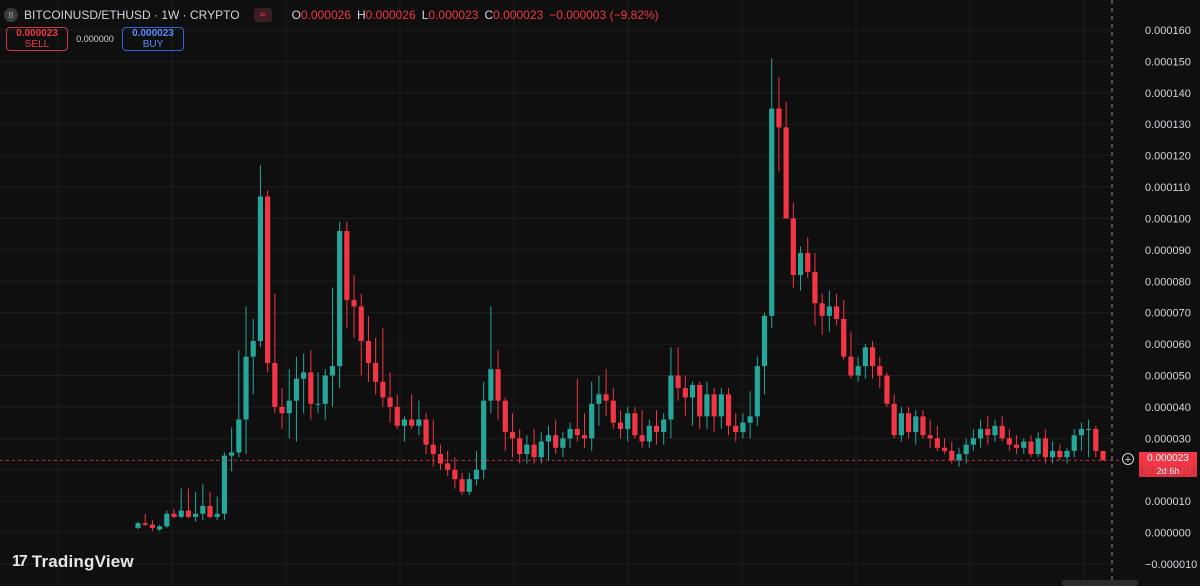 This screenshot has width=1200, height=586. Describe the element at coordinates (390, 15) in the screenshot. I see `ohlc-high-value: 0.000026` at that location.